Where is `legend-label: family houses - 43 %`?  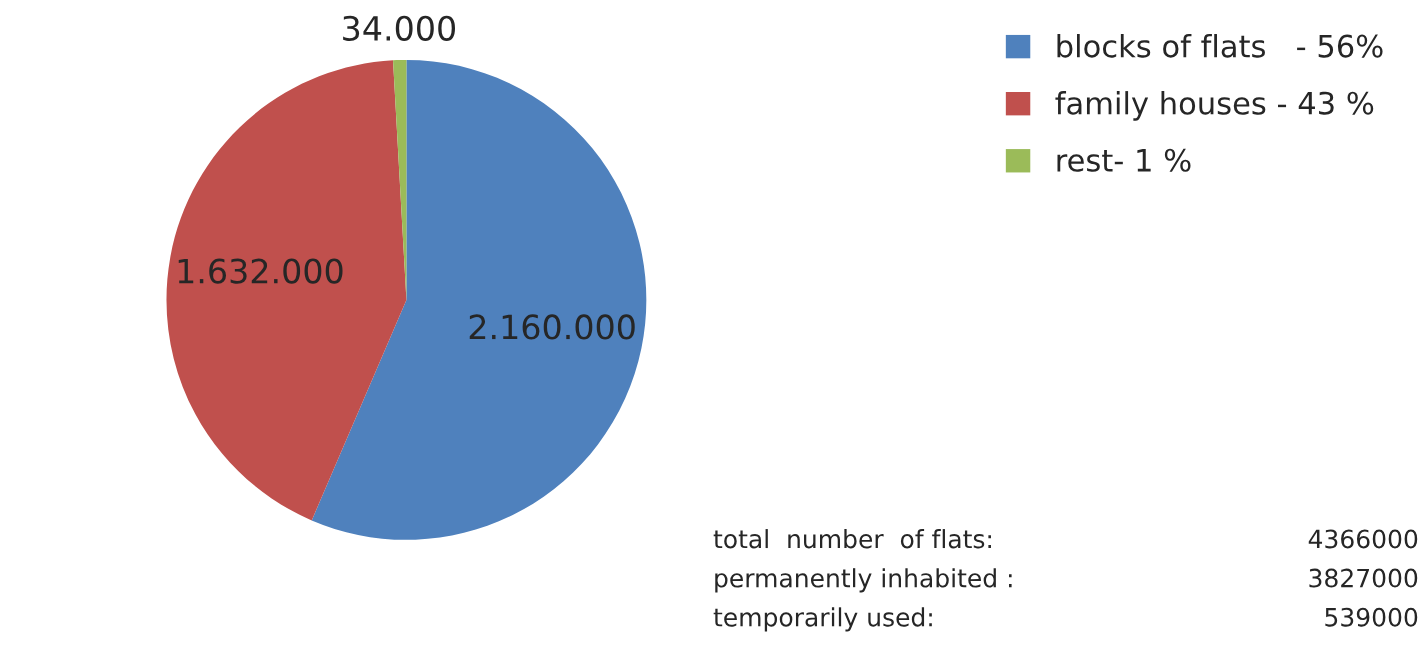
legend-label: family houses - 43 % is located at coordinates (1214, 106).